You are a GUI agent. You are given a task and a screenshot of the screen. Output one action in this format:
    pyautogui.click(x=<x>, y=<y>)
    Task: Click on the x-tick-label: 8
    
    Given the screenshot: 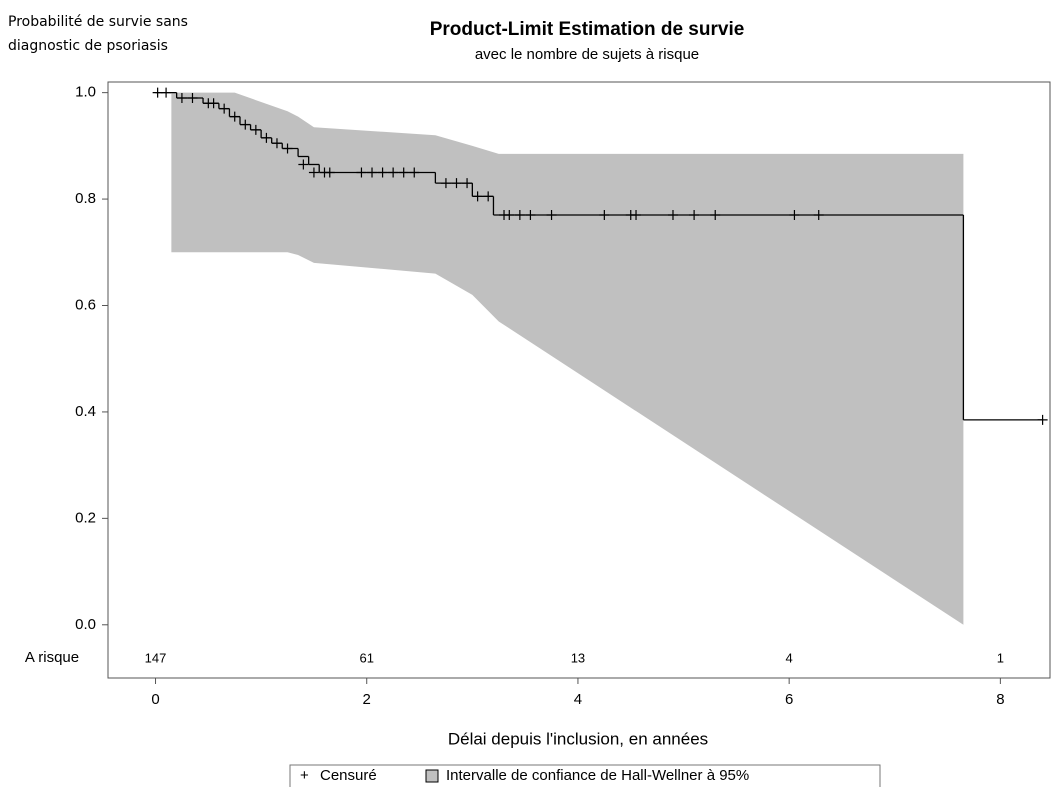 What is the action you would take?
    pyautogui.click(x=1000, y=699)
    